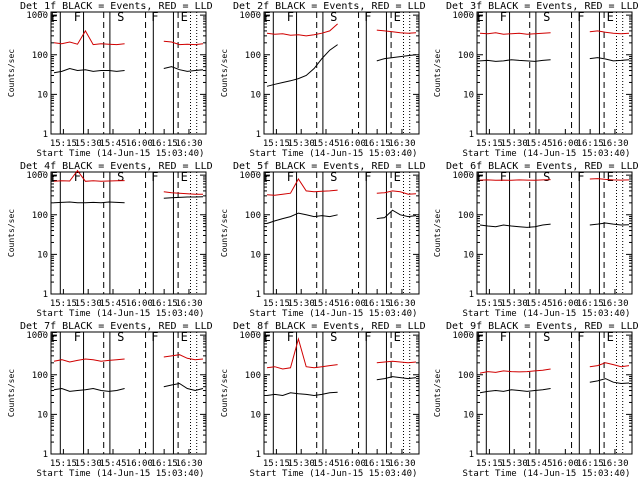  Describe the element at coordinates (542, 6) in the screenshot. I see `panel-title: Det_3f BLACK = Events, RED = LLD` at that location.